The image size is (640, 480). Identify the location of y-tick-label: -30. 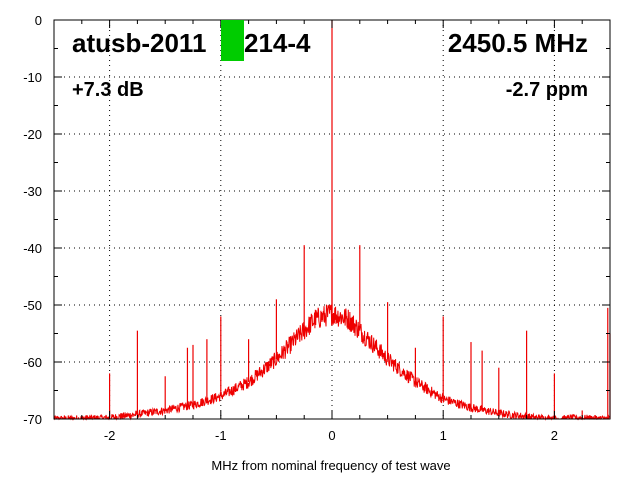
(32, 191).